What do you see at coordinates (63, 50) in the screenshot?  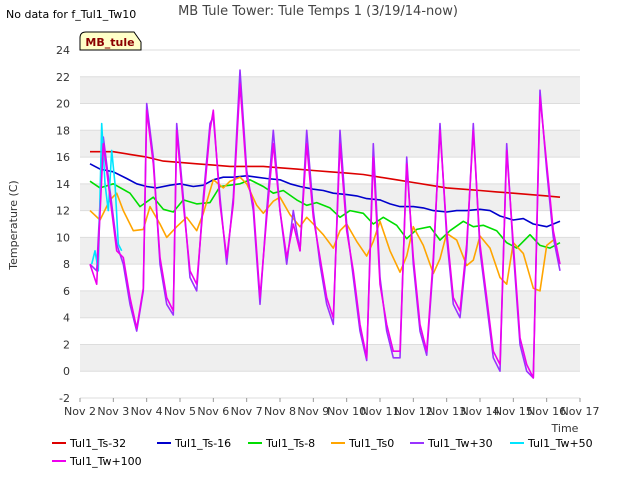 I see `y-tick-label: 24` at bounding box center [63, 50].